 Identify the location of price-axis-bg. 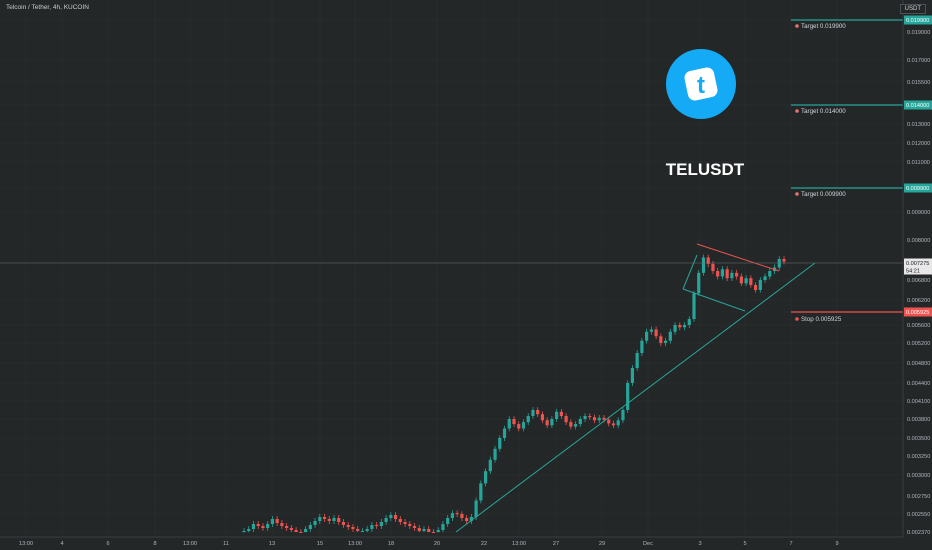
(917, 275).